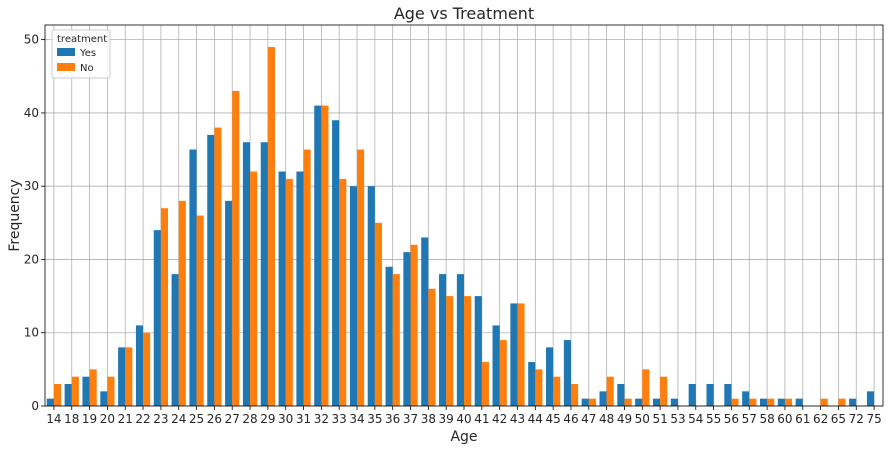  I want to click on x-tick-label: 43, so click(517, 419).